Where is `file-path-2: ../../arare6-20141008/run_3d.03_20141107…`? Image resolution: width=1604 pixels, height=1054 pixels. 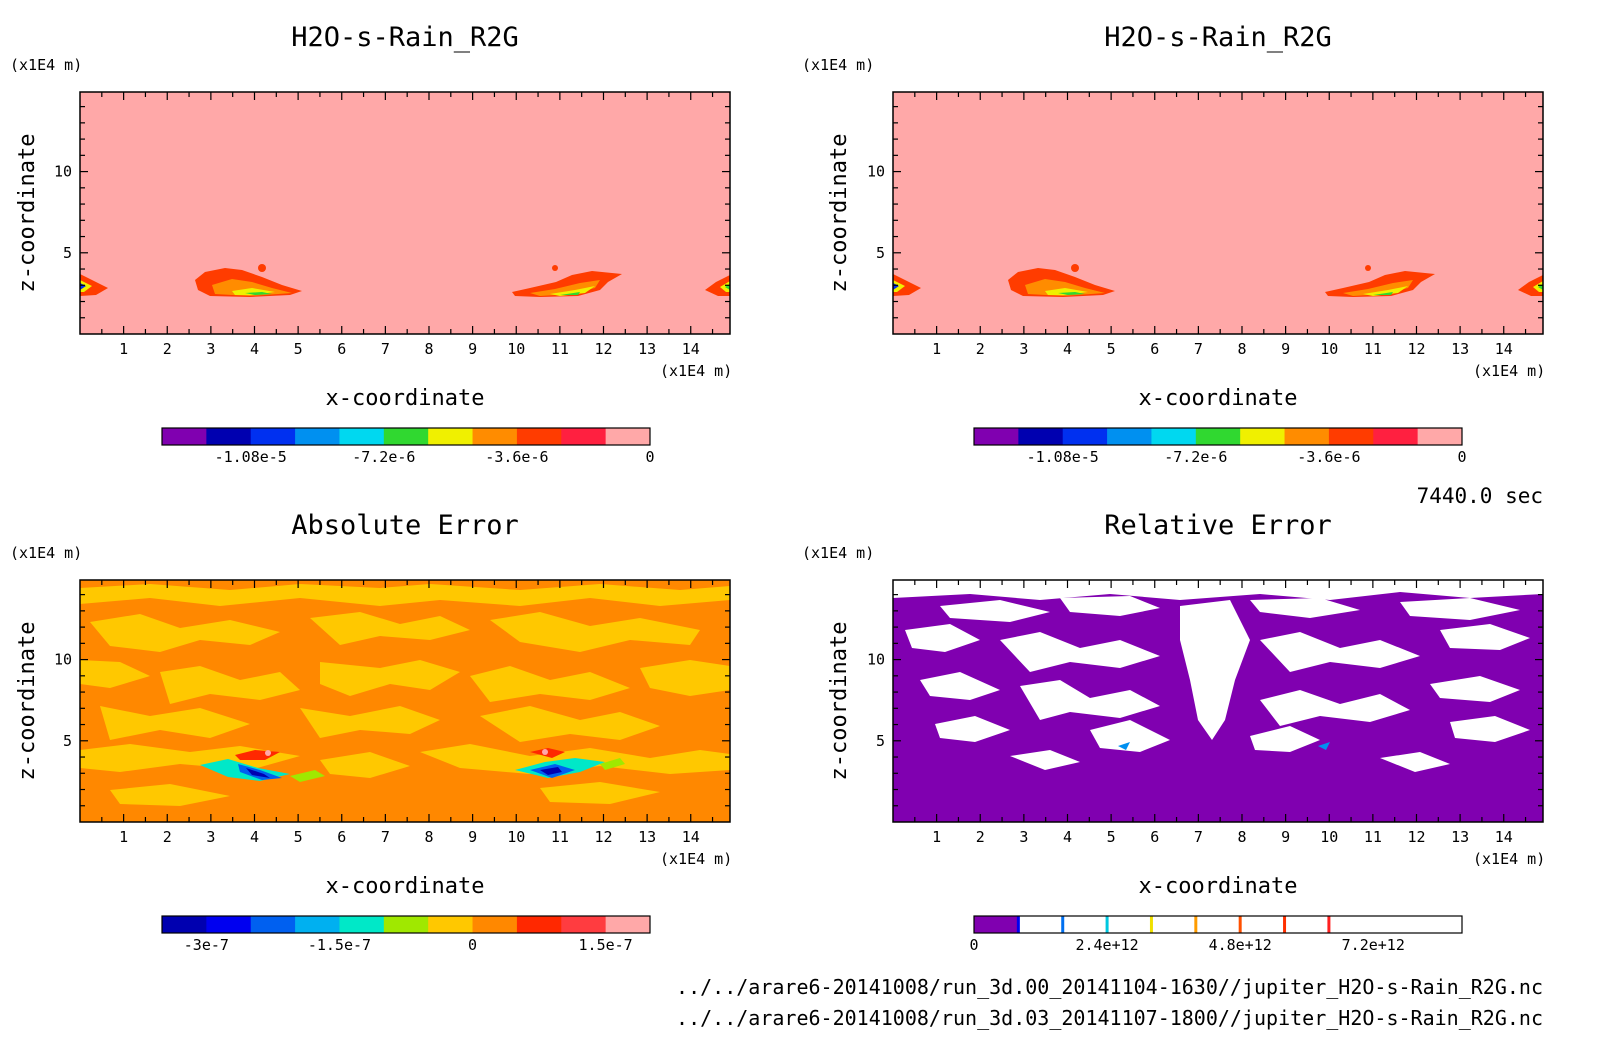 file-path-2: ../../arare6-20141008/run_3d.03_20141107… is located at coordinates (1109, 1018).